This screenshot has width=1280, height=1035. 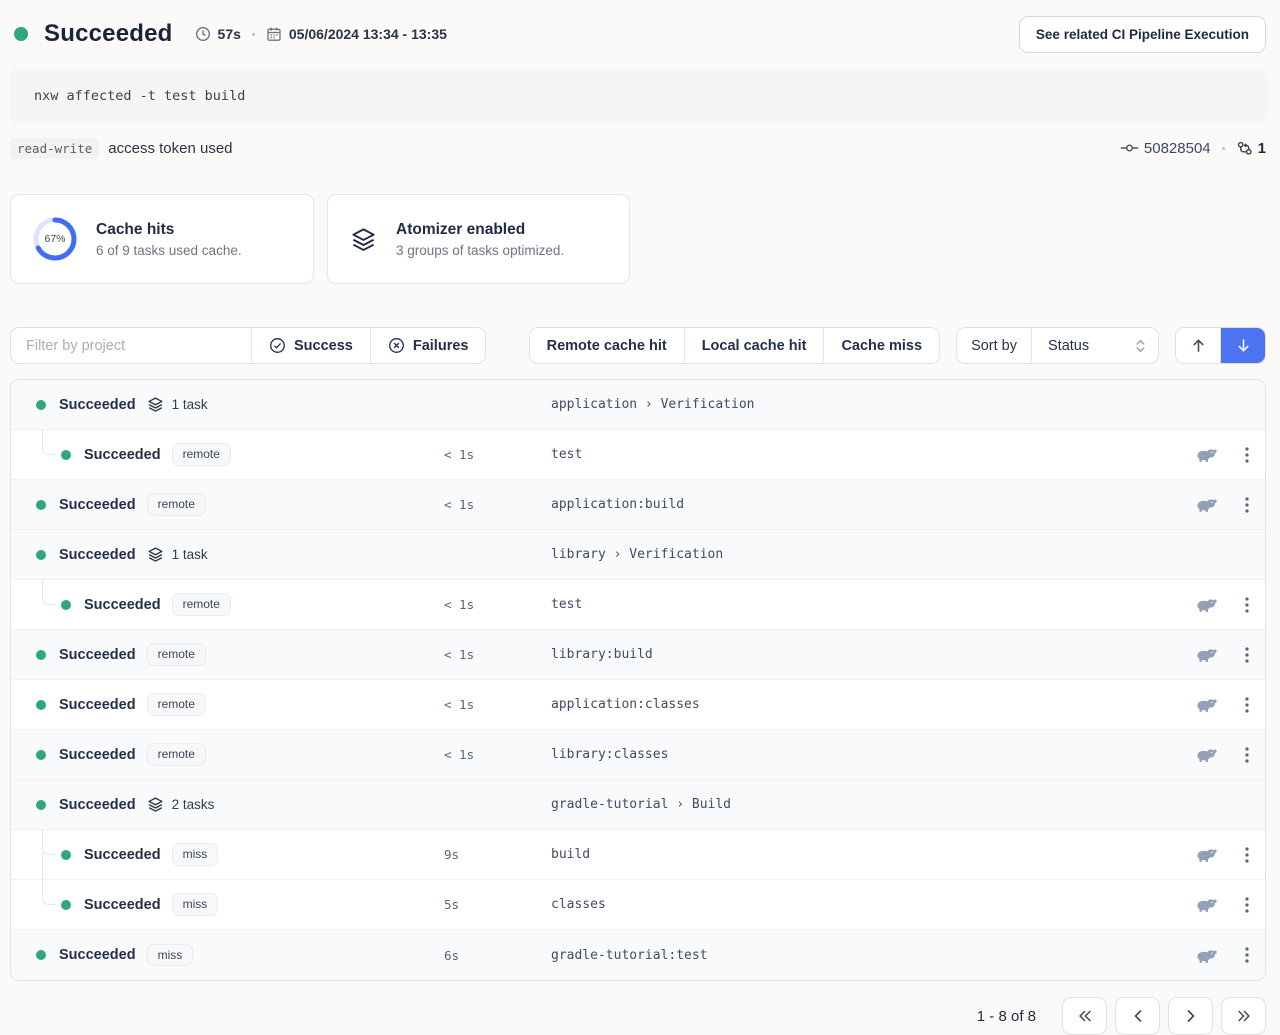 What do you see at coordinates (480, 250) in the screenshot?
I see `atomizer-card-subtitle: 3 groups of tasks optimized.` at bounding box center [480, 250].